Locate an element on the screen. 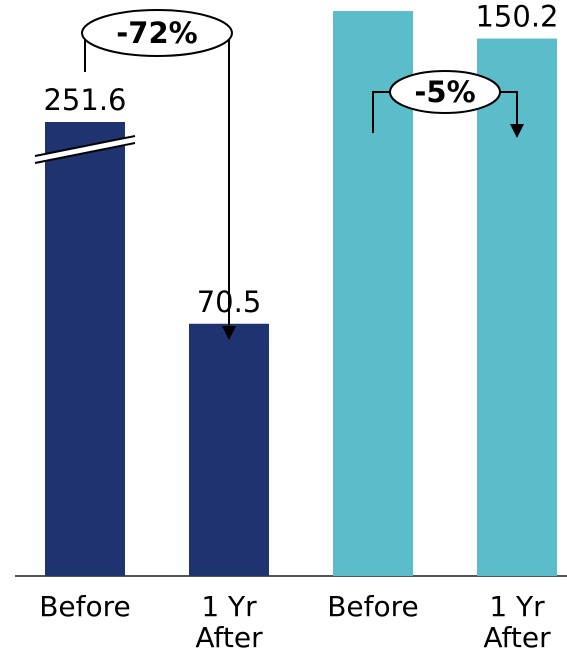 The width and height of the screenshot is (567, 651). axis-break-gap is located at coordinates (85, 149).